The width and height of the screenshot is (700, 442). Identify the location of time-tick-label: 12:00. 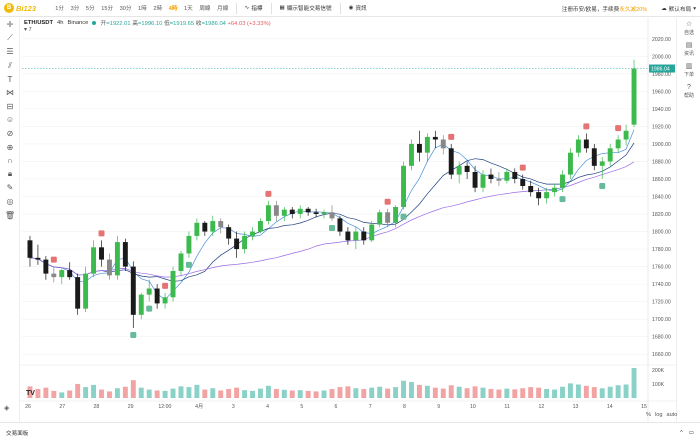
(164, 407).